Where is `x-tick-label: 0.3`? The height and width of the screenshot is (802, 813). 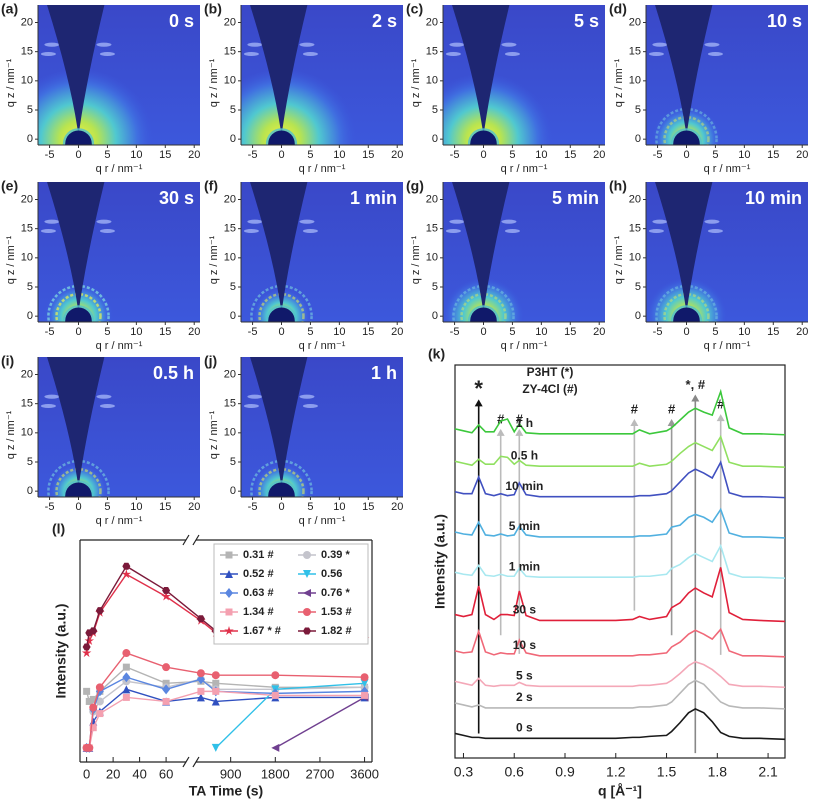 x-tick-label: 0.3 is located at coordinates (464, 772).